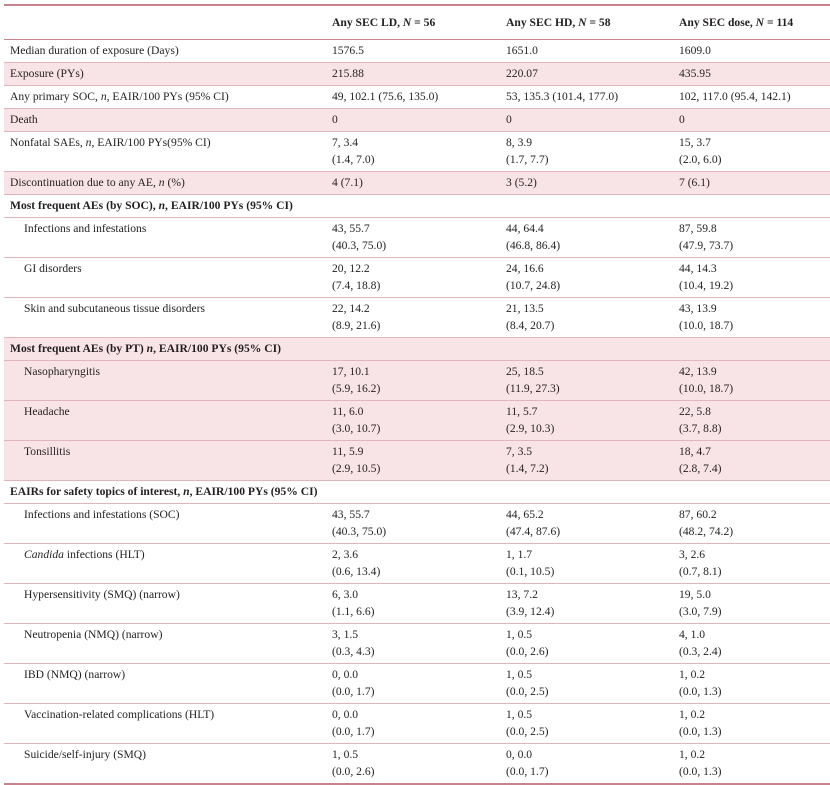 This screenshot has width=830, height=785. What do you see at coordinates (413, 604) in the screenshot?
I see `cell-ld: 6, 3.0 (1.1, 6.6)` at bounding box center [413, 604].